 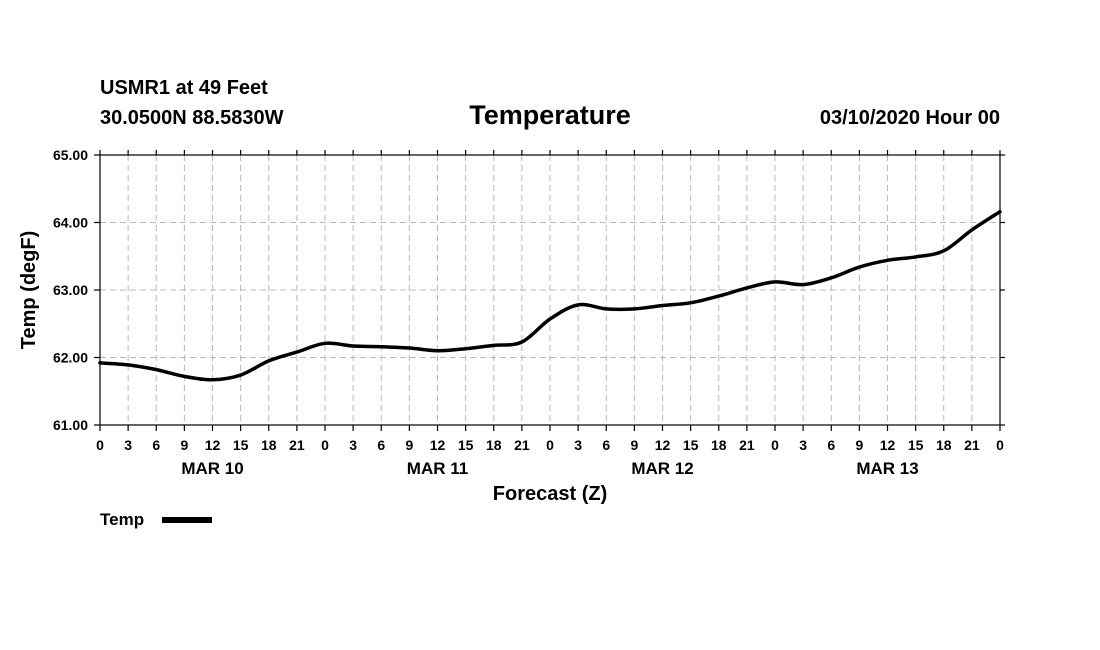 What do you see at coordinates (550, 115) in the screenshot?
I see `chart-title: Temperature` at bounding box center [550, 115].